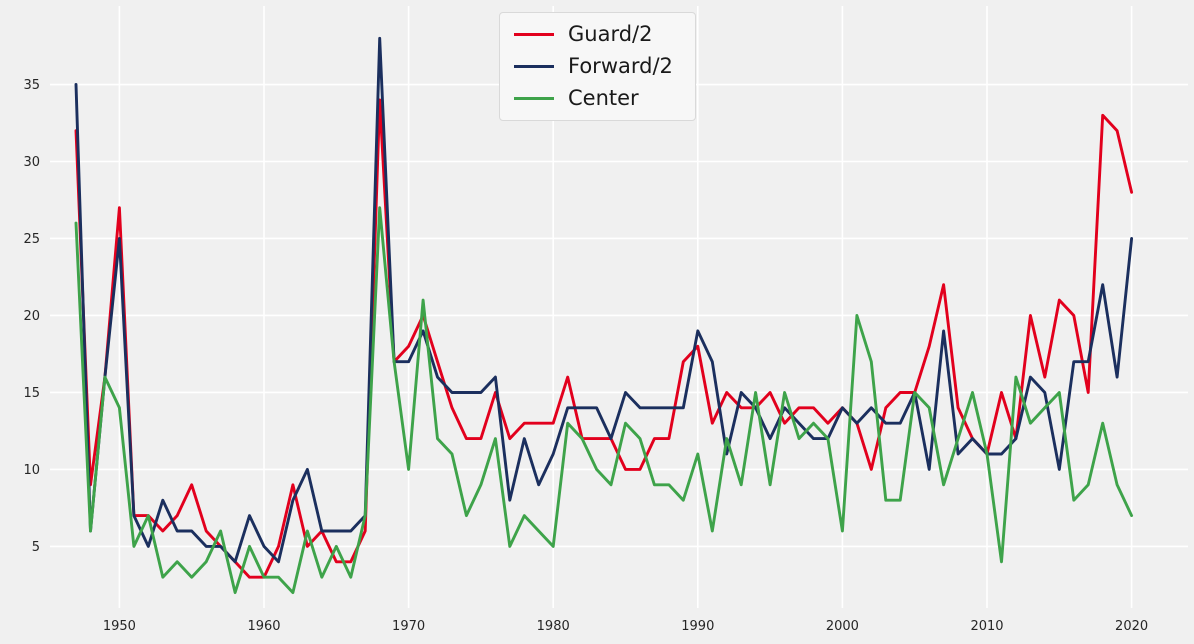 This screenshot has width=1194, height=644. I want to click on legend-item-forward2: Forward/2, so click(593, 66).